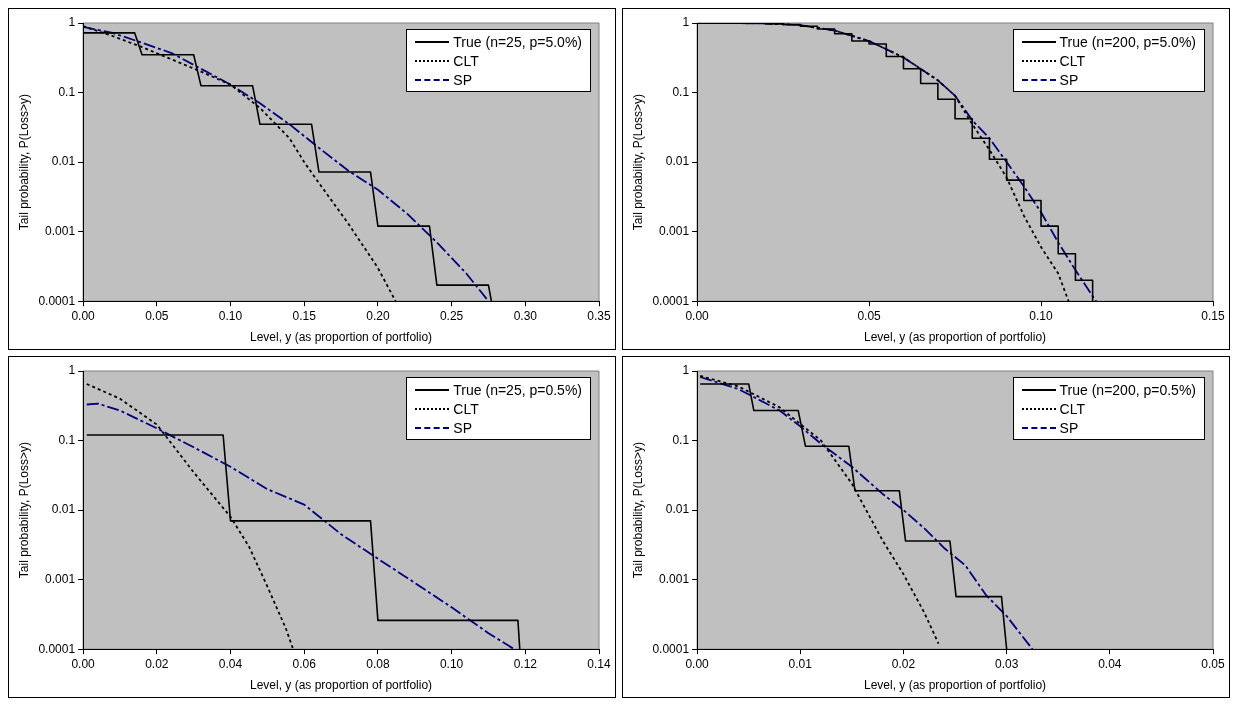 The image size is (1247, 709). What do you see at coordinates (517, 41) in the screenshot?
I see `legend-label: True (n=25, p=5.0%)` at bounding box center [517, 41].